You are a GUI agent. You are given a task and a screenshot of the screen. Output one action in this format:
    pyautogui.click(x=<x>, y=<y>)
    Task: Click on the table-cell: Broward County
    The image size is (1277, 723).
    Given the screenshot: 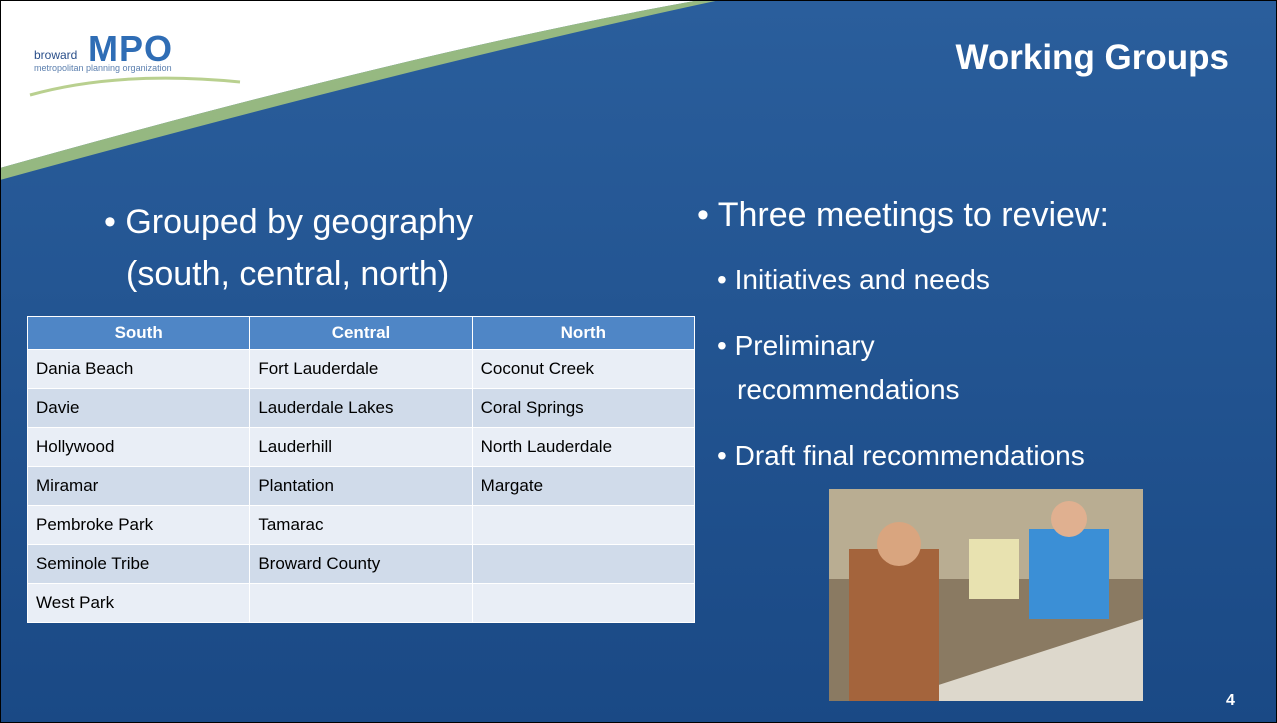 What is the action you would take?
    pyautogui.click(x=361, y=564)
    